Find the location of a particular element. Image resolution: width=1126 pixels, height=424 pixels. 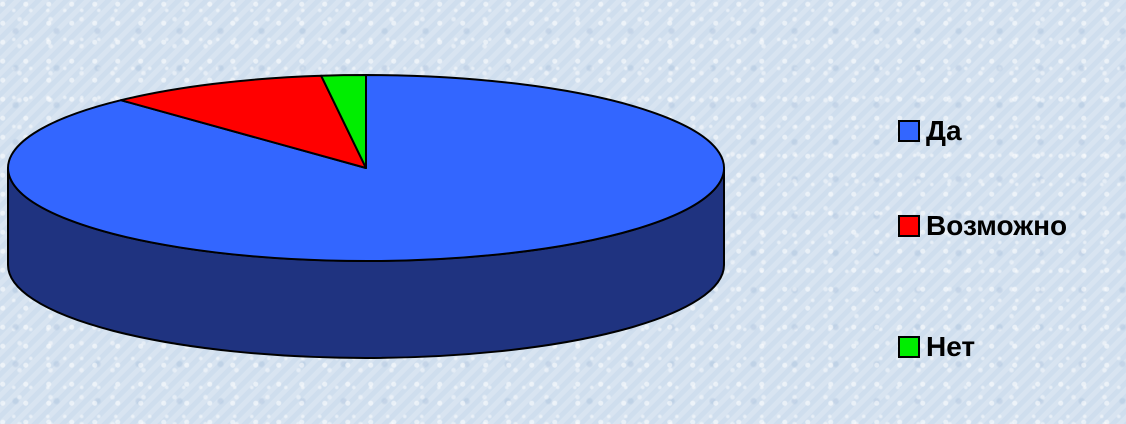

legend-swatch-net is located at coordinates (909, 347).